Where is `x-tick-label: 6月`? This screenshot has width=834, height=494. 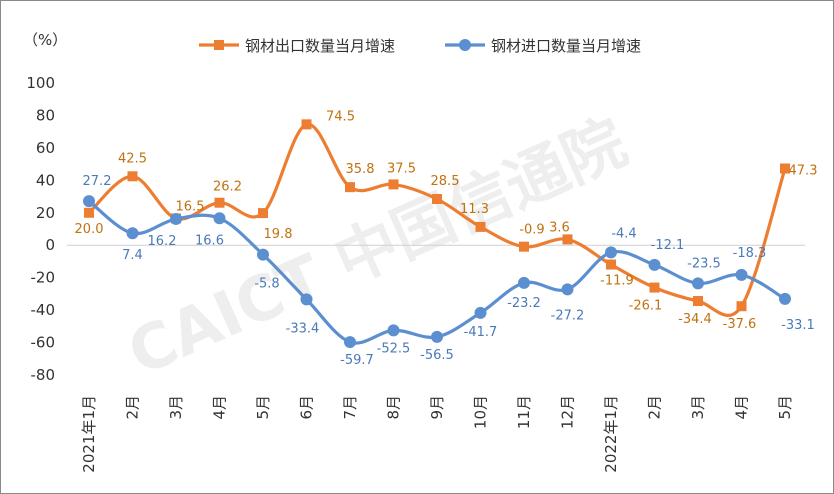 x-tick-label: 6月 is located at coordinates (307, 407).